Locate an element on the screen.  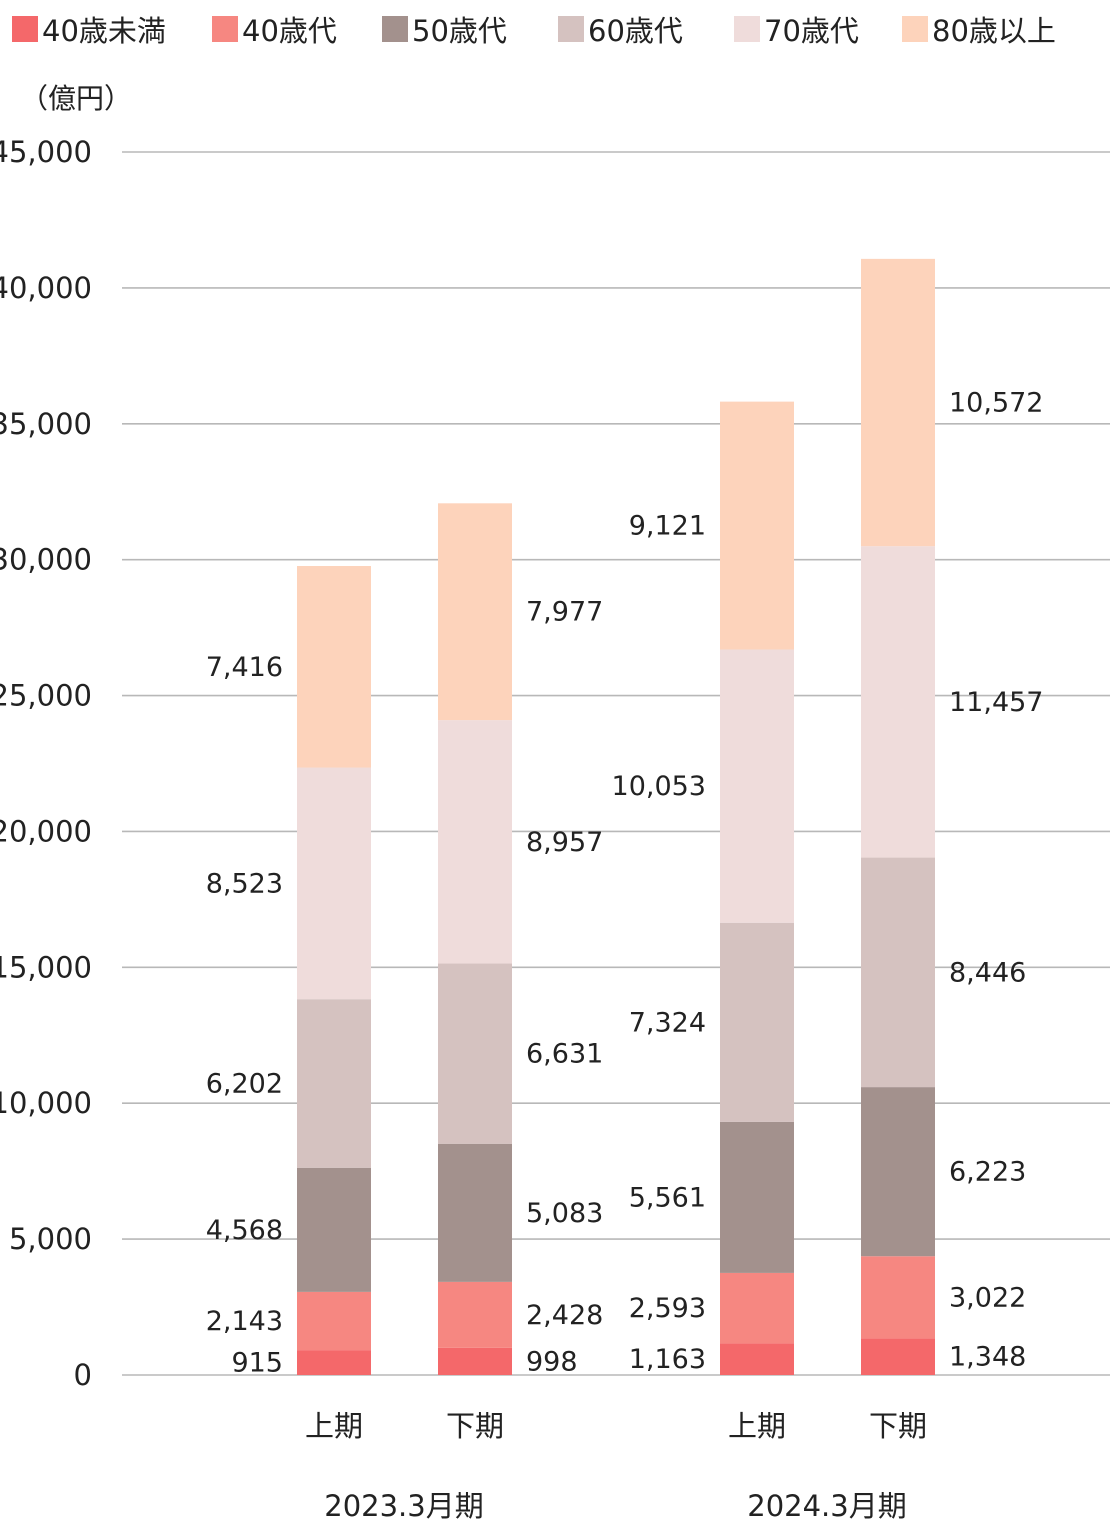
legend-label: 40歳代 is located at coordinates (289, 31).